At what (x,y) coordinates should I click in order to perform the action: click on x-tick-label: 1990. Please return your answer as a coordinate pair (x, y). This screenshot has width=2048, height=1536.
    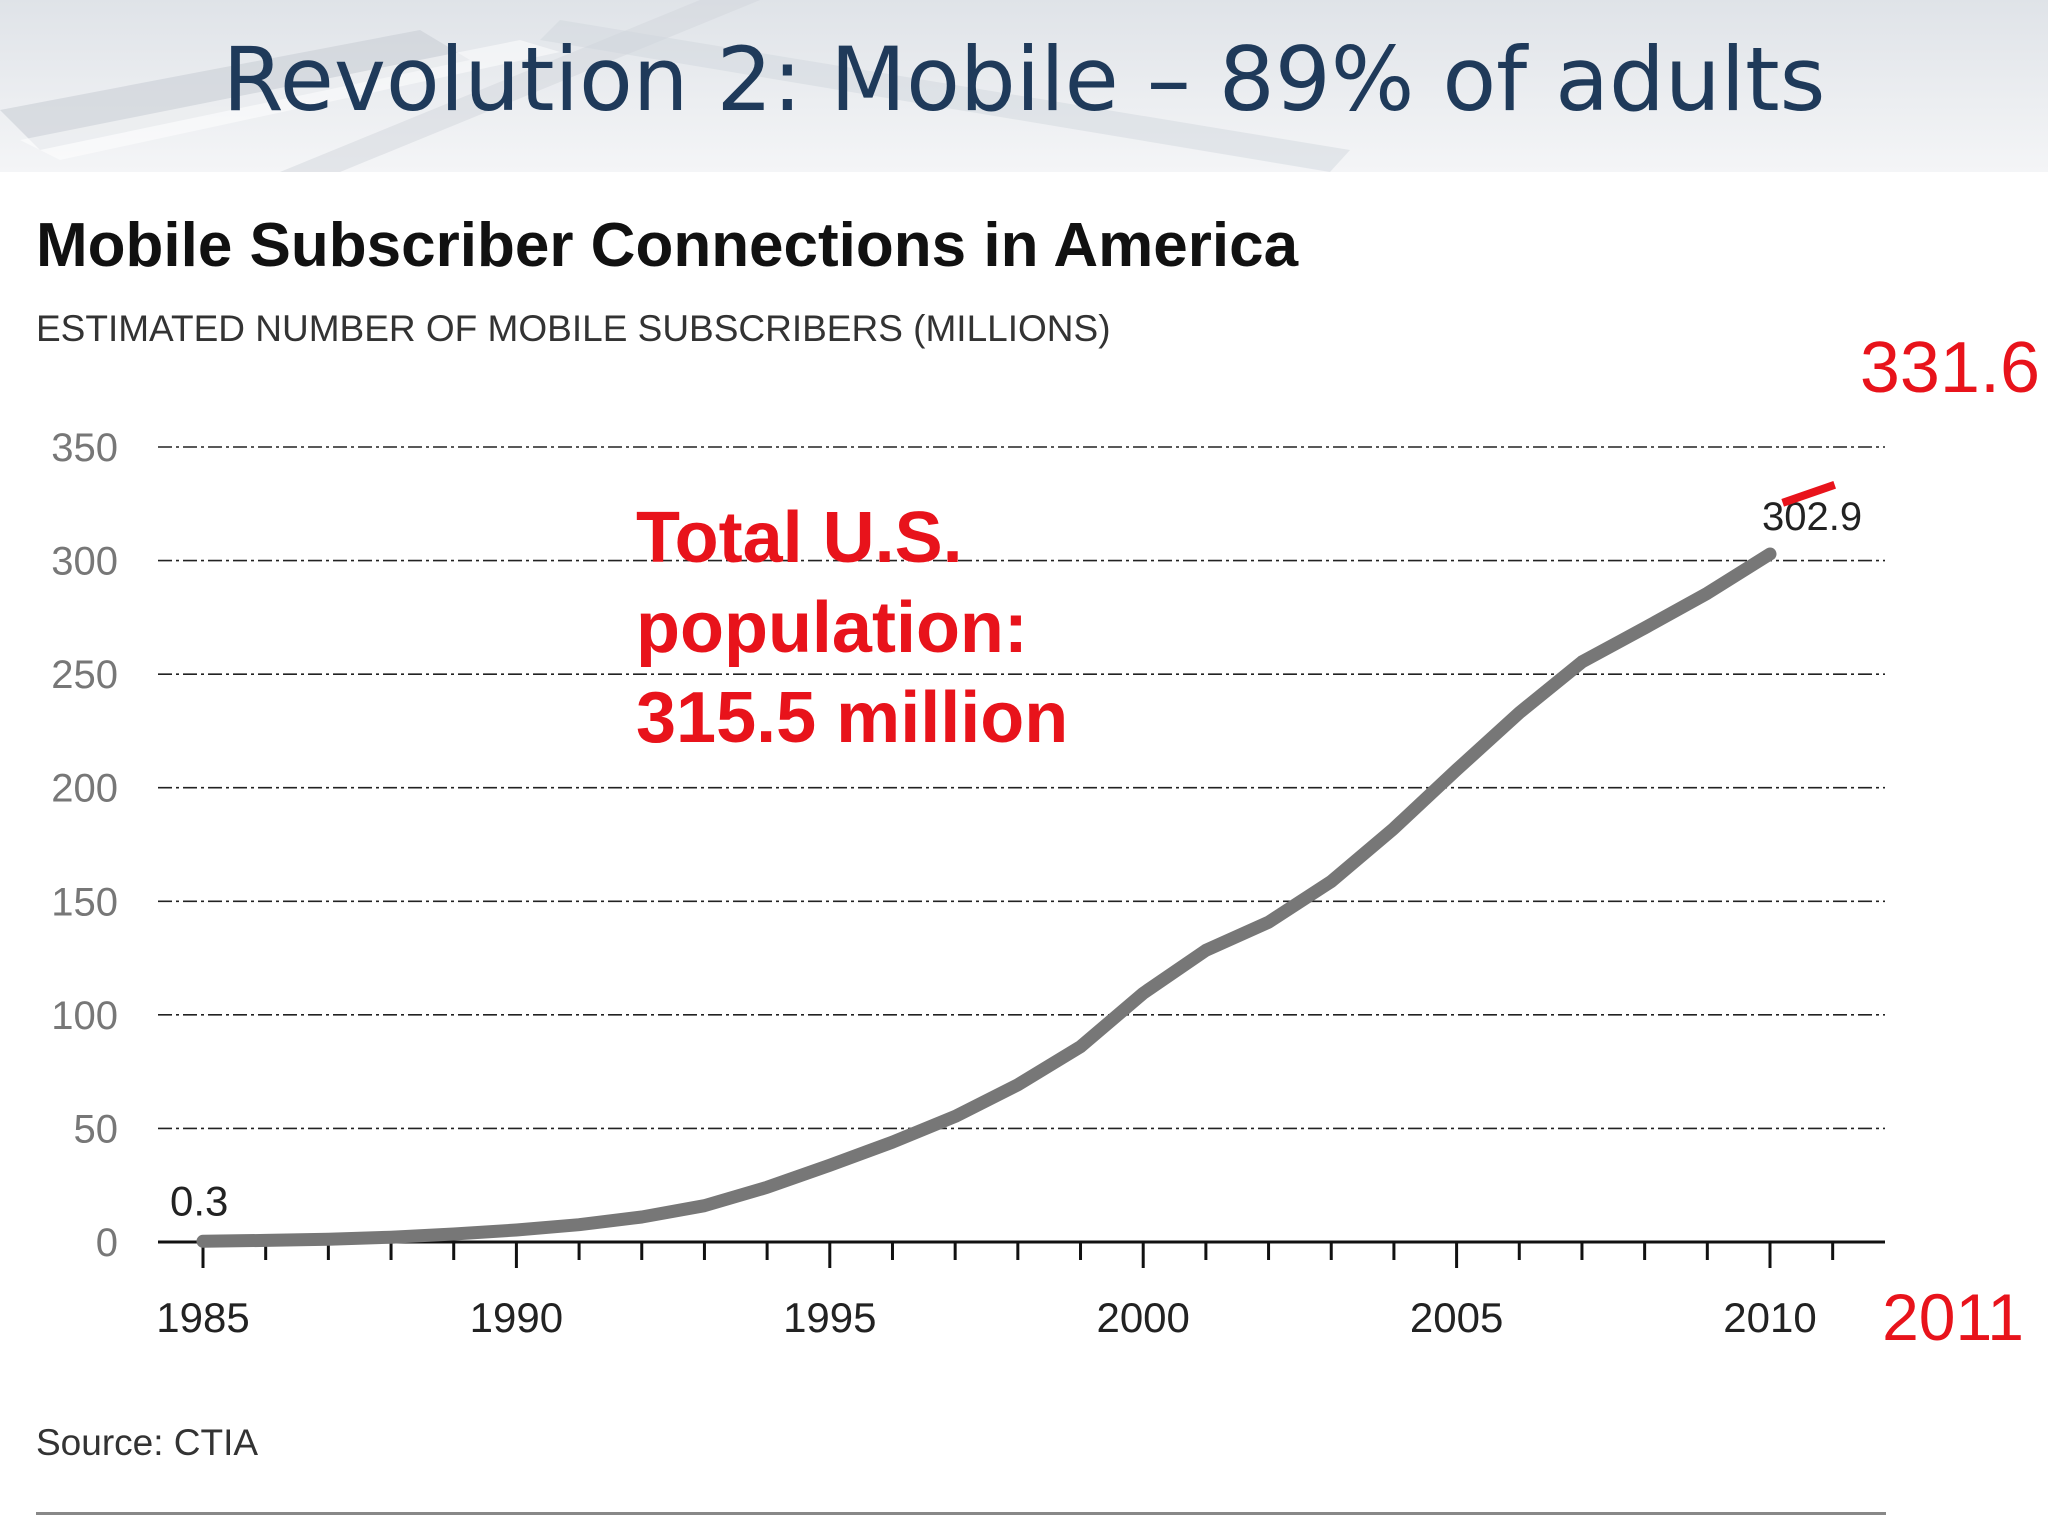
    Looking at the image, I should click on (516, 1317).